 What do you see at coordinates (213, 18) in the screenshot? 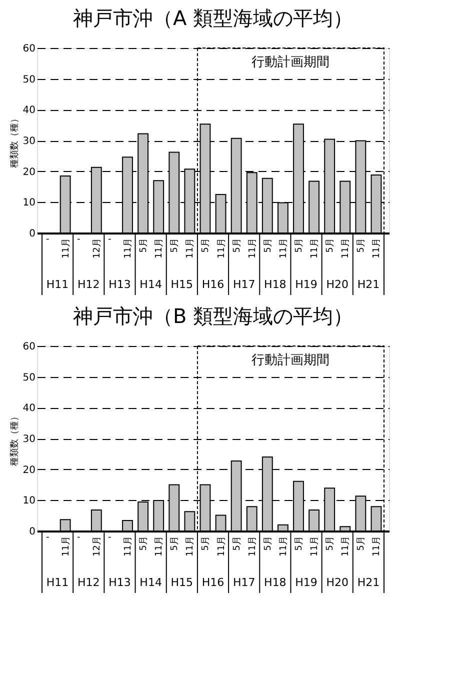
I see `chart-title: 神戸市沖（A 類型海域の平均）` at bounding box center [213, 18].